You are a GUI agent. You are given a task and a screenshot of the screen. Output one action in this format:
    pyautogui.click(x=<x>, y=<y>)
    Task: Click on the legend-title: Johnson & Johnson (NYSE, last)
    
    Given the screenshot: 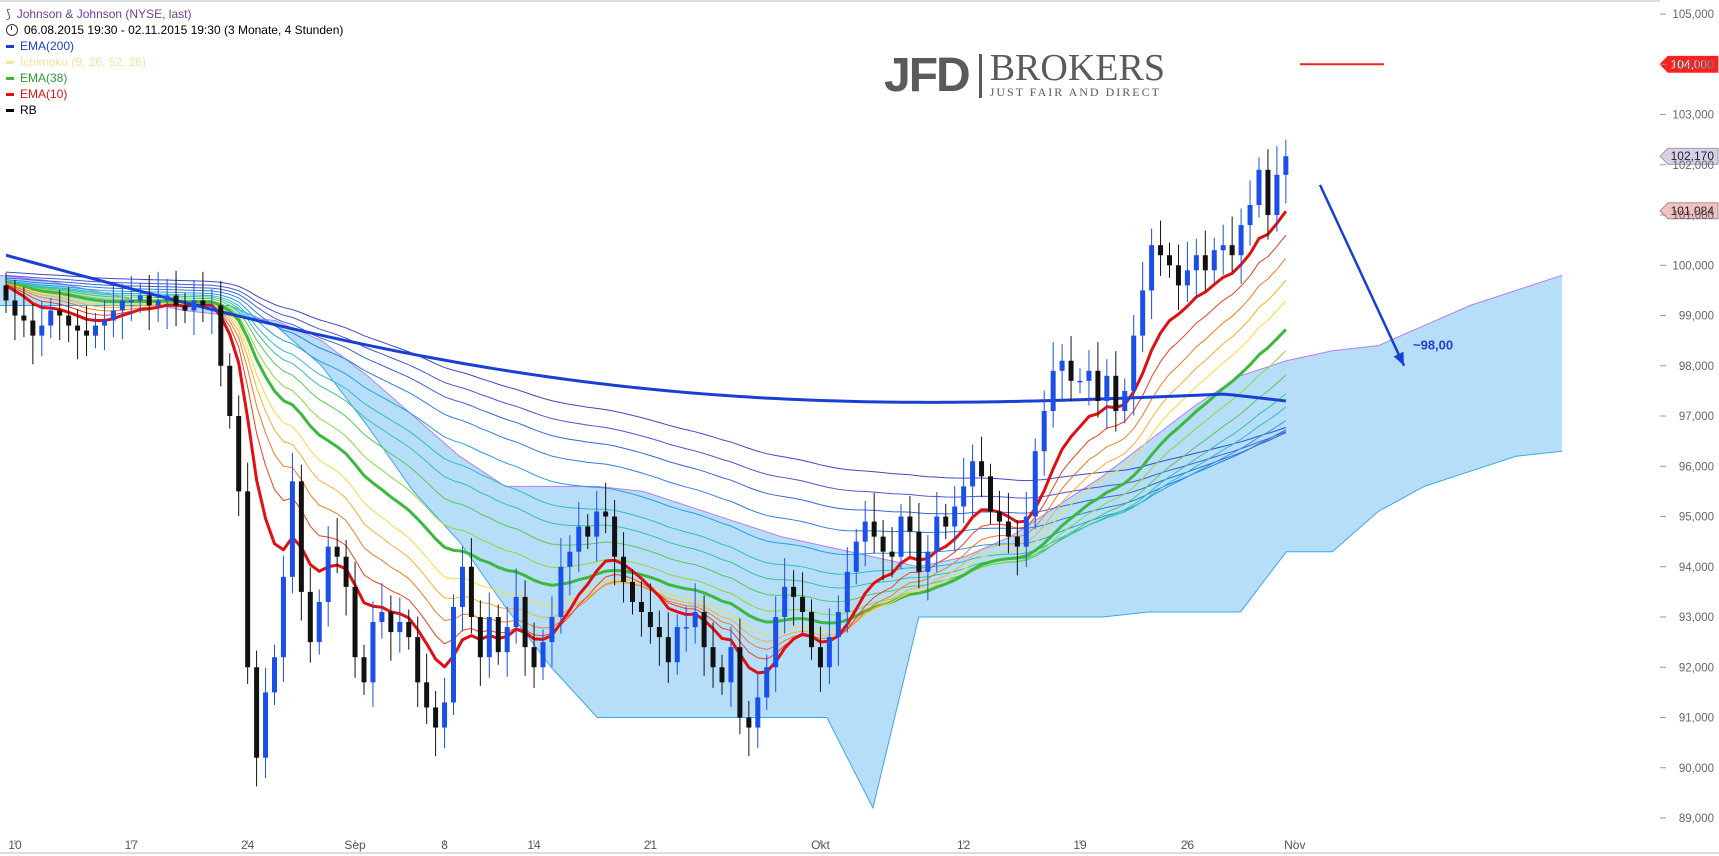 What is the action you would take?
    pyautogui.click(x=104, y=14)
    